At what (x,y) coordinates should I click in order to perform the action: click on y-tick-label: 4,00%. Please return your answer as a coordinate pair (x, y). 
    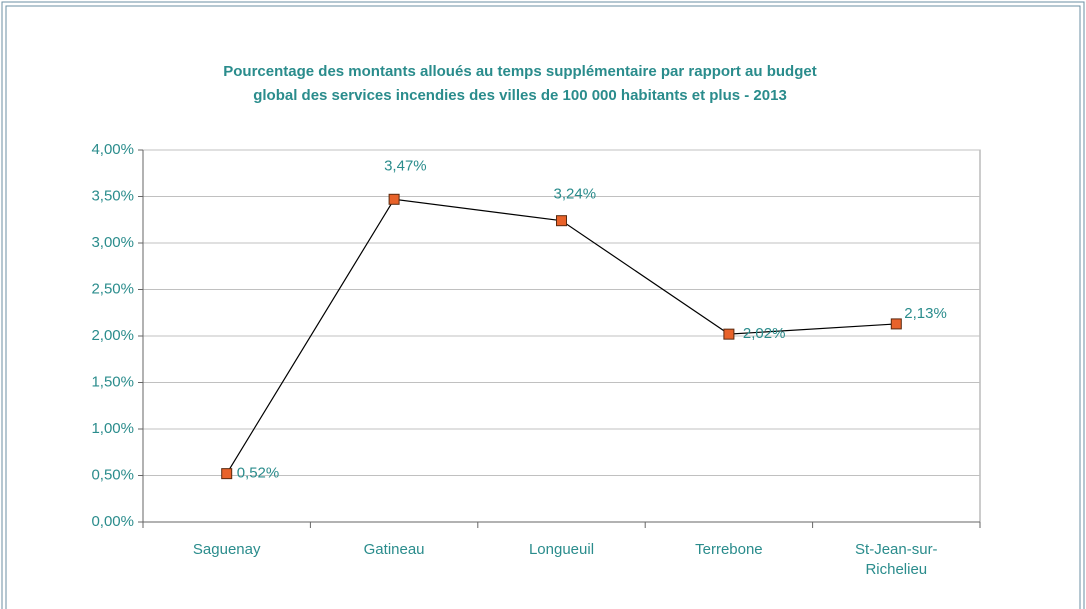
    Looking at the image, I should click on (112, 149).